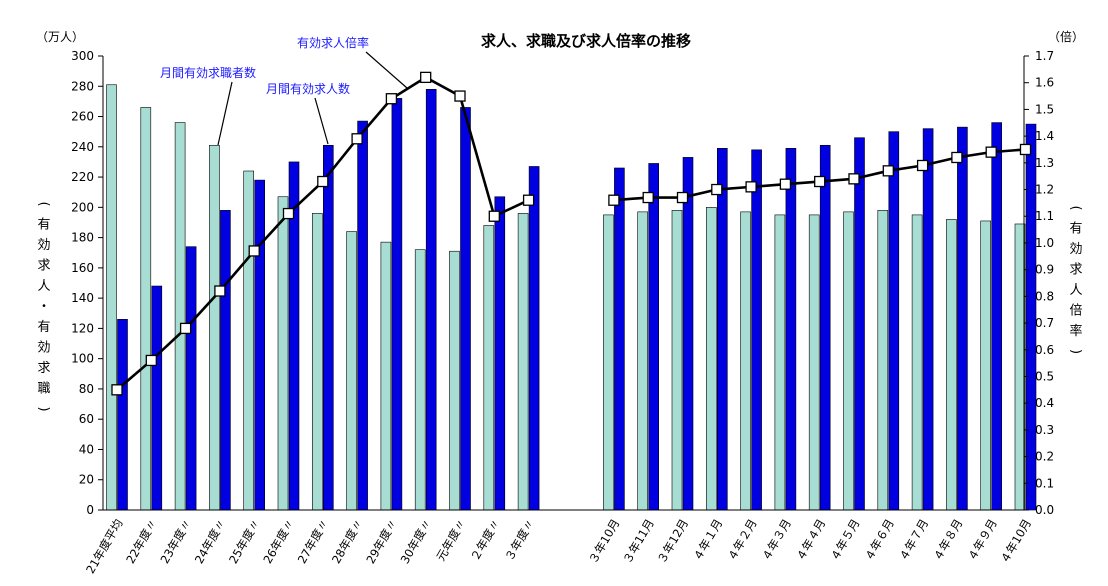 Image resolution: width=1108 pixels, height=586 pixels. I want to click on x-tick-label: ４年２月, so click(742, 540).